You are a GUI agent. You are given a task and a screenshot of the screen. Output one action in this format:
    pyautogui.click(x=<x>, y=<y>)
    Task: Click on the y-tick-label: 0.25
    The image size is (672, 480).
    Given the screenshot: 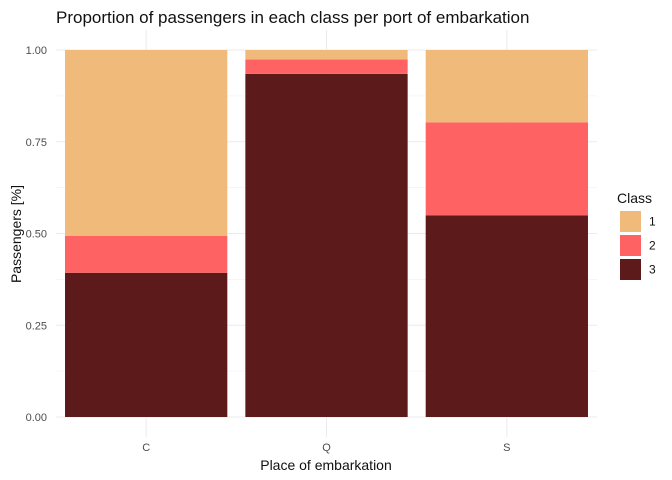 What is the action you would take?
    pyautogui.click(x=36, y=326)
    